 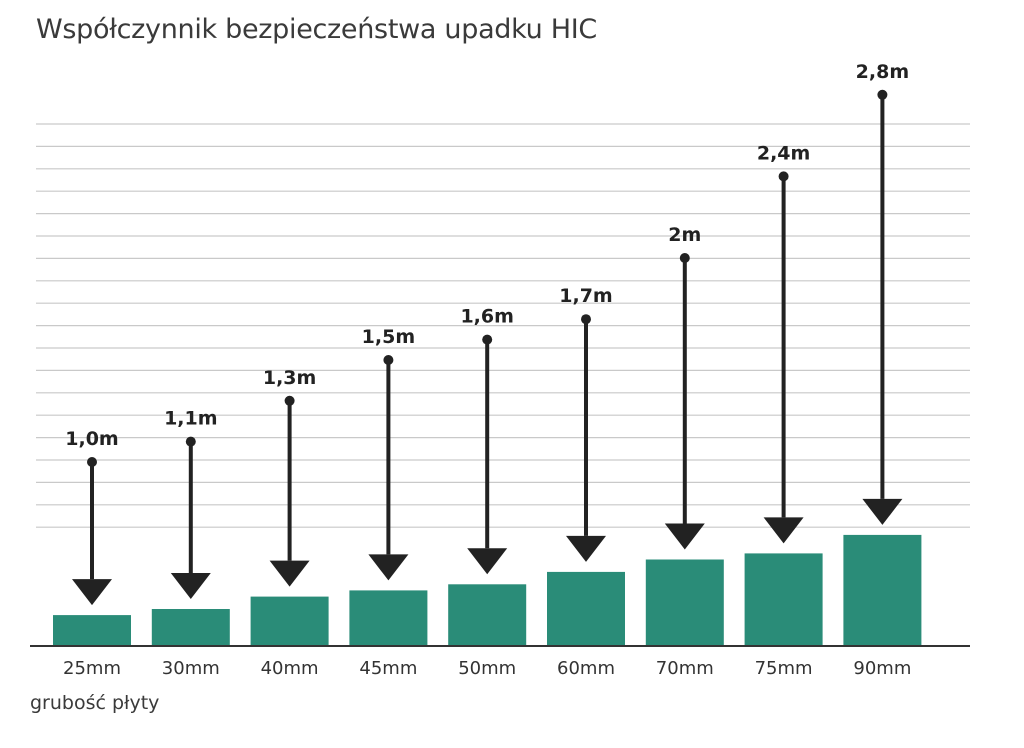 I want to click on bar-40mm, so click(x=289, y=621).